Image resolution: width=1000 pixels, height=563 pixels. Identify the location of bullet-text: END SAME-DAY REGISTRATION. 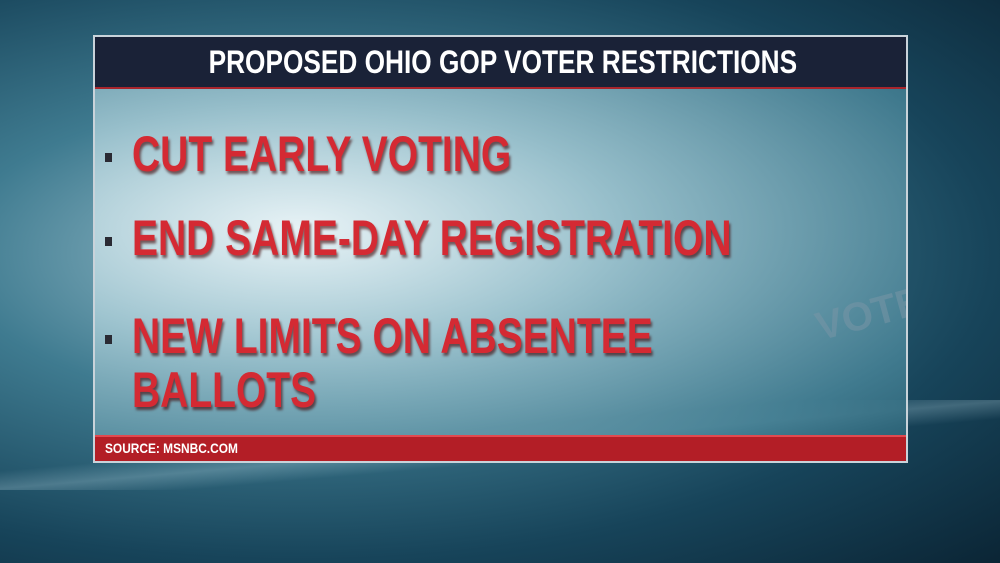
(432, 238).